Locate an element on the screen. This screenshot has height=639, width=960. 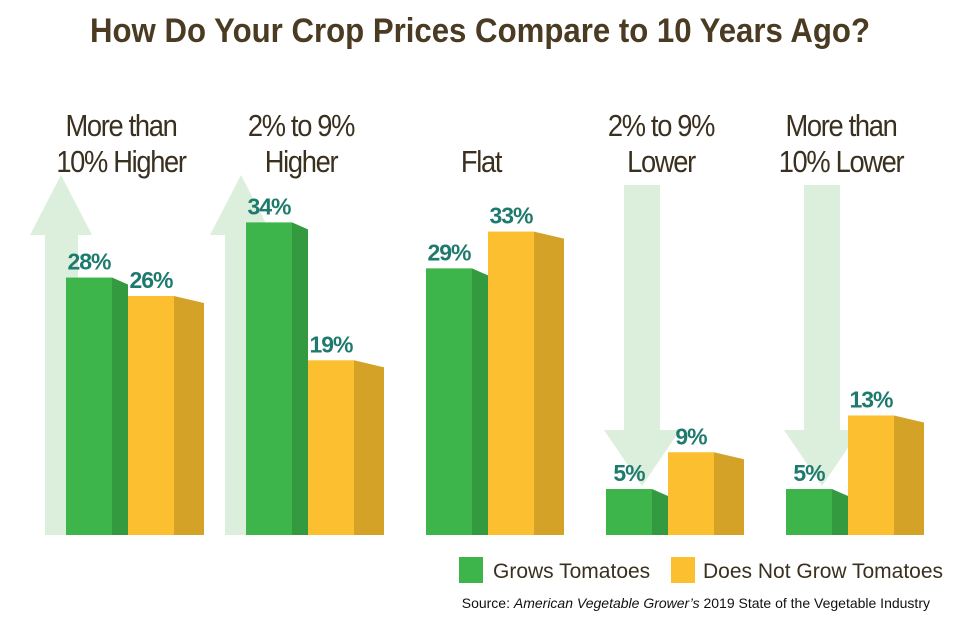
value-label: 34% is located at coordinates (269, 206).